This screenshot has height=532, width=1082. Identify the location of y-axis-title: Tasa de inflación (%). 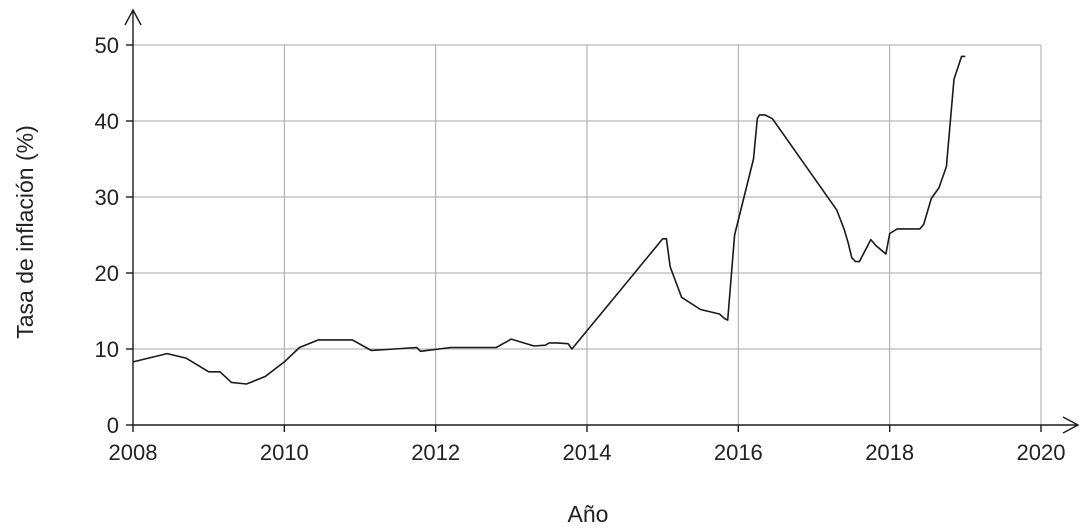
(25, 232).